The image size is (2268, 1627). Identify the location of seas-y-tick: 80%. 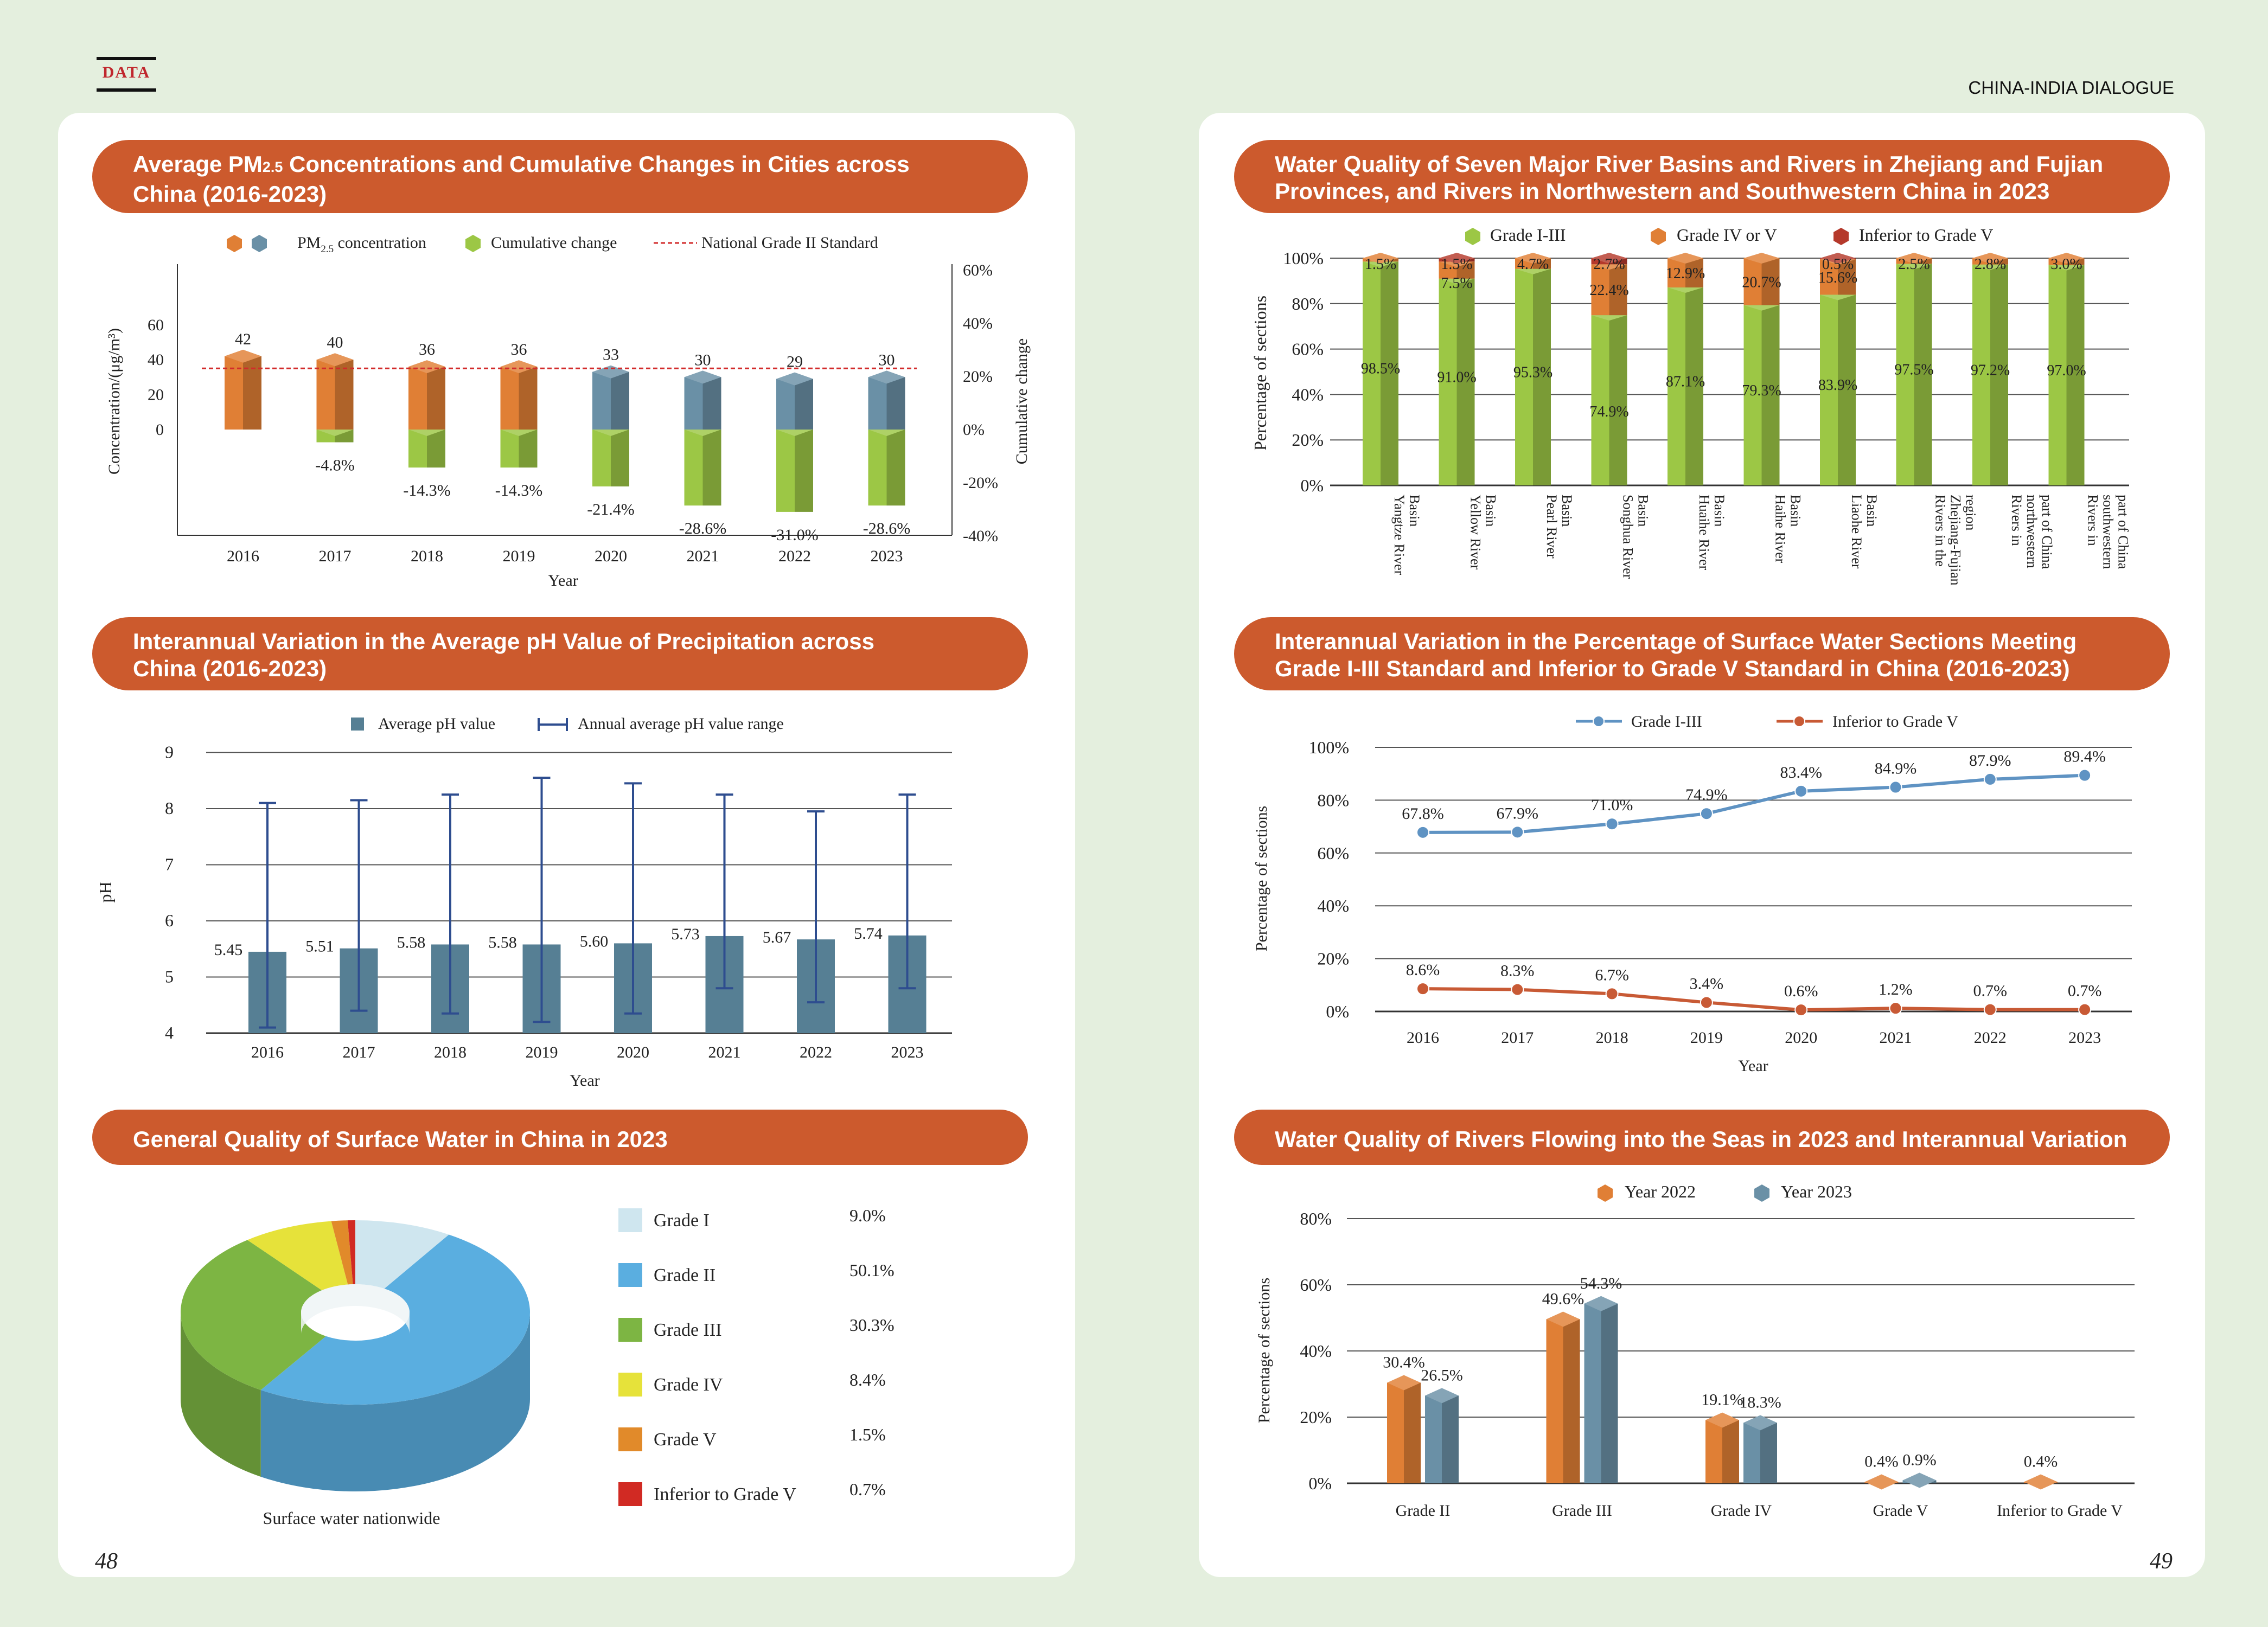
(1316, 1218).